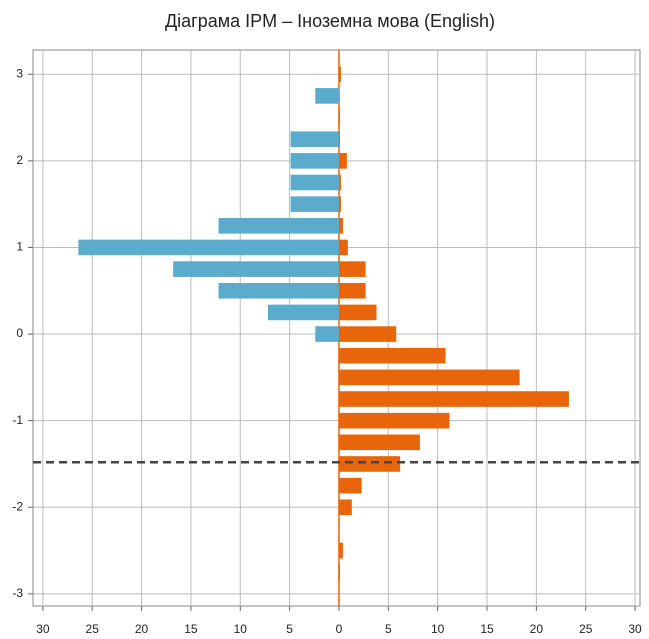 The height and width of the screenshot is (639, 649). What do you see at coordinates (19, 160) in the screenshot?
I see `y-tick-label: 2` at bounding box center [19, 160].